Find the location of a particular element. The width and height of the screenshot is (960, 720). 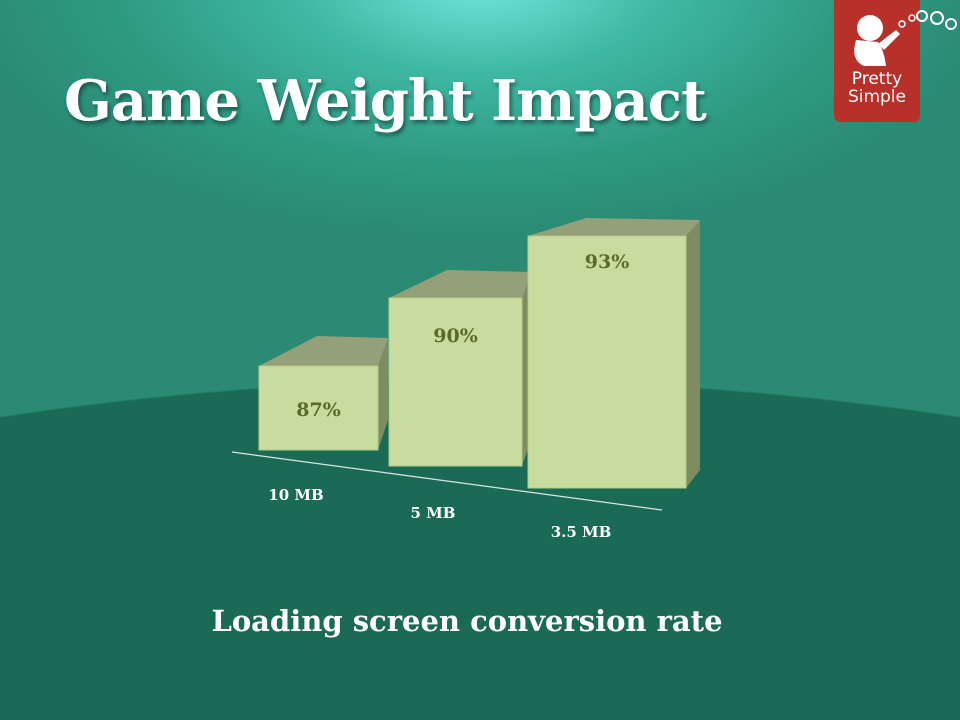

logo-text-line1: Pretty is located at coordinates (877, 79).